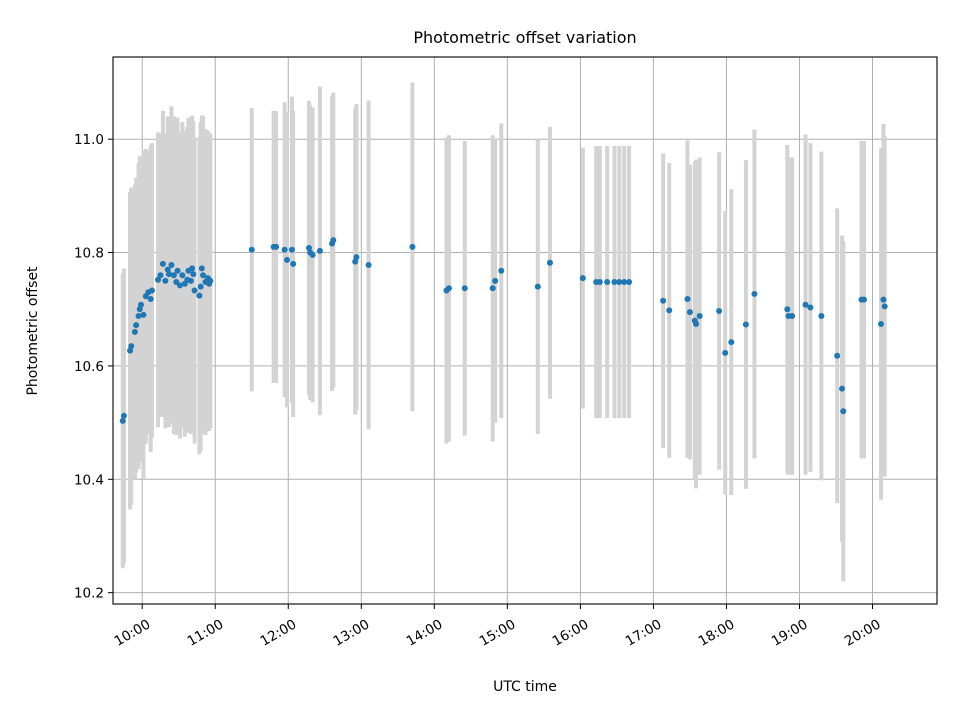 The height and width of the screenshot is (720, 960). I want to click on x-tick-label: 20:00, so click(863, 632).